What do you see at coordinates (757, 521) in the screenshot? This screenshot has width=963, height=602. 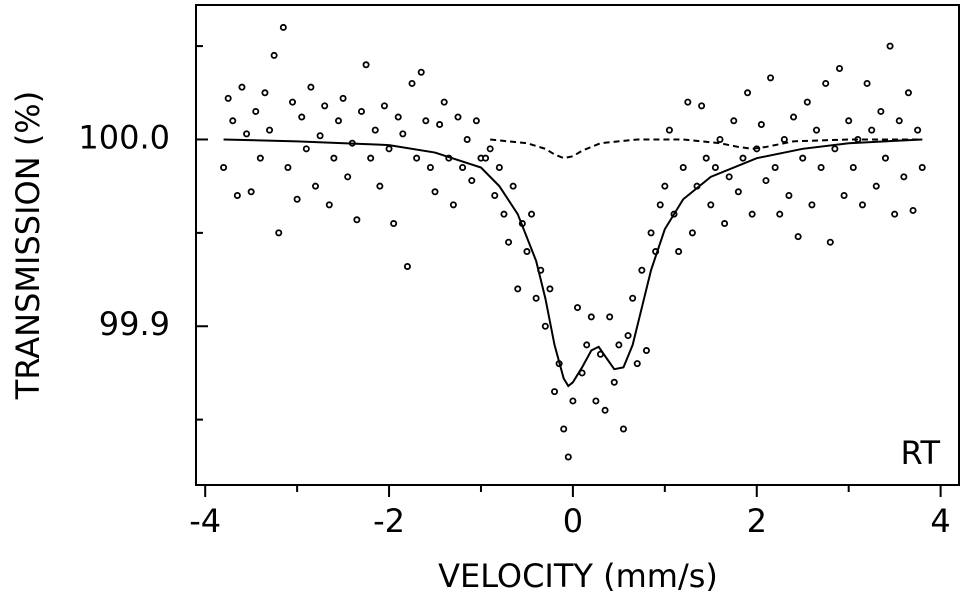 I see `x-tick-label: 2` at bounding box center [757, 521].